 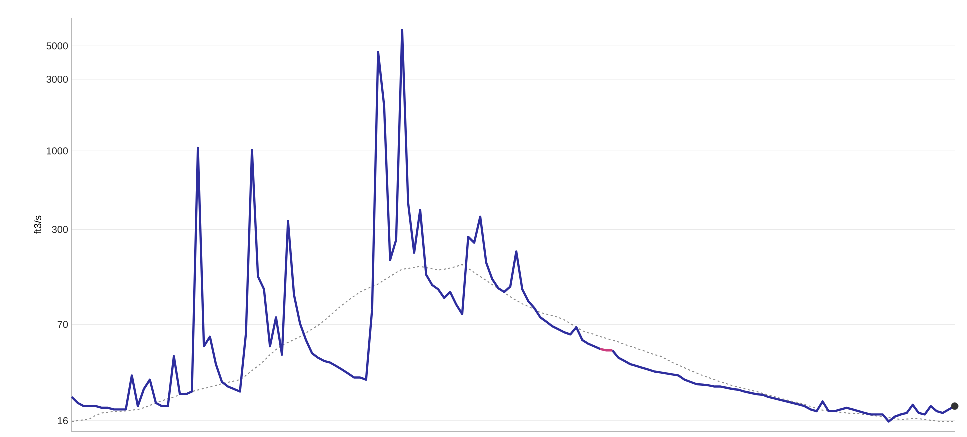 I want to click on y-tick-label: 16, so click(x=63, y=420).